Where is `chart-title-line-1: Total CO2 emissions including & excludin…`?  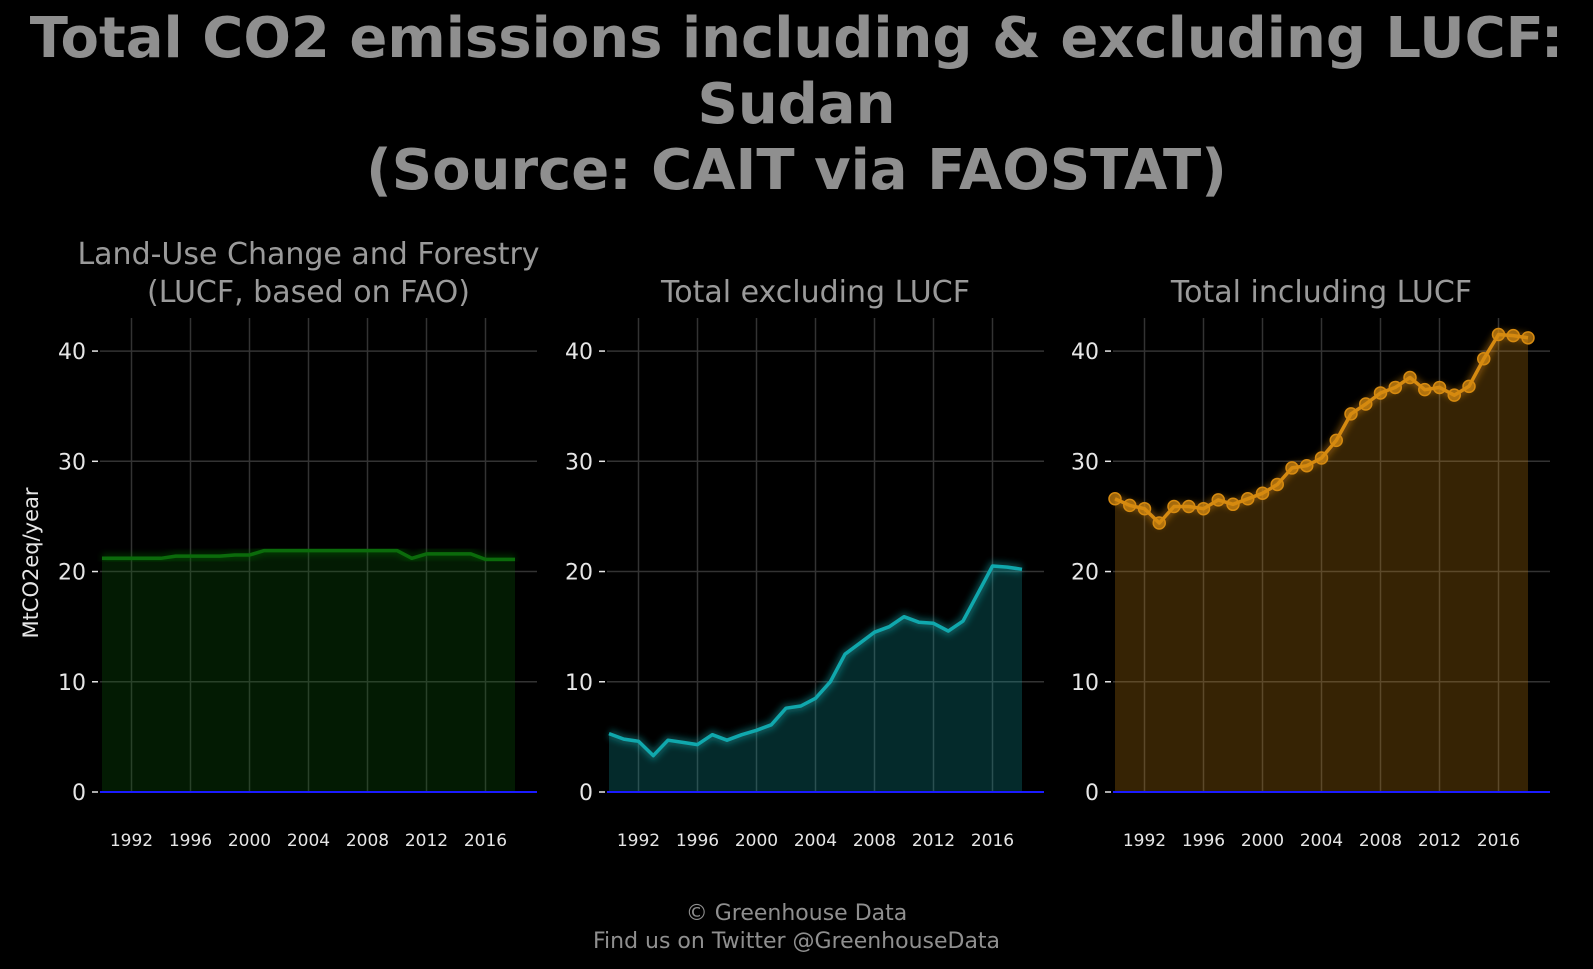
chart-title-line-1: Total CO2 emissions including & excludin… is located at coordinates (796, 71).